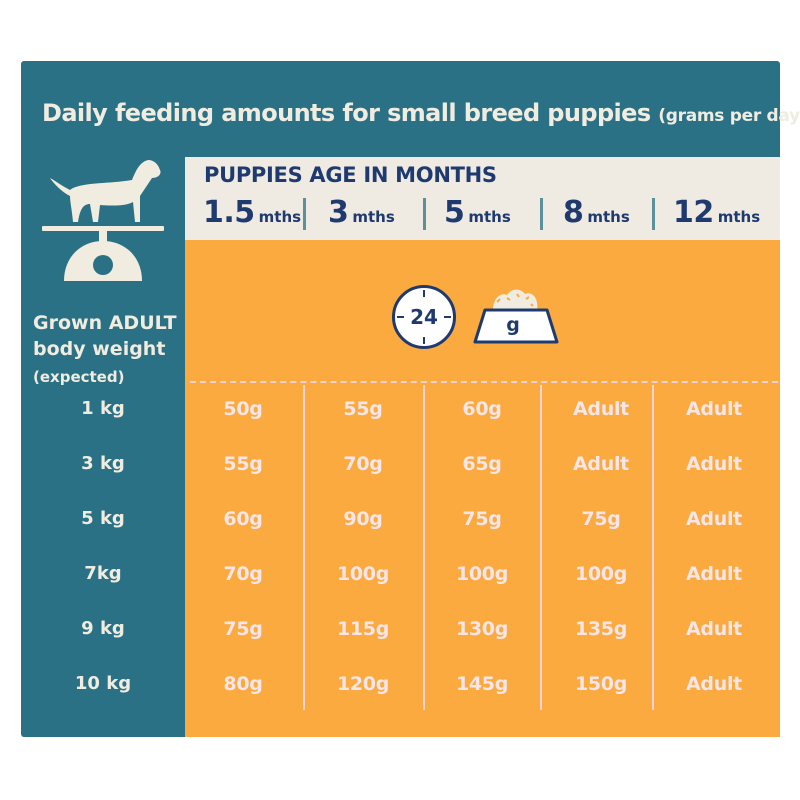 Image resolution: width=800 pixels, height=800 pixels. I want to click on clock-icon: 24, so click(424, 317).